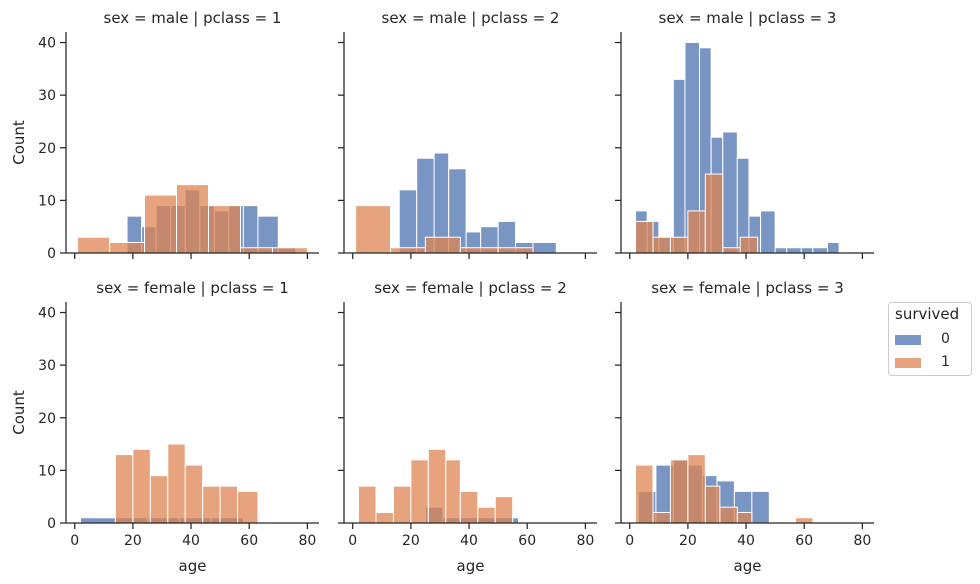 This screenshot has width=980, height=584. I want to click on bar-s0-p4-b5, so click(515, 520).